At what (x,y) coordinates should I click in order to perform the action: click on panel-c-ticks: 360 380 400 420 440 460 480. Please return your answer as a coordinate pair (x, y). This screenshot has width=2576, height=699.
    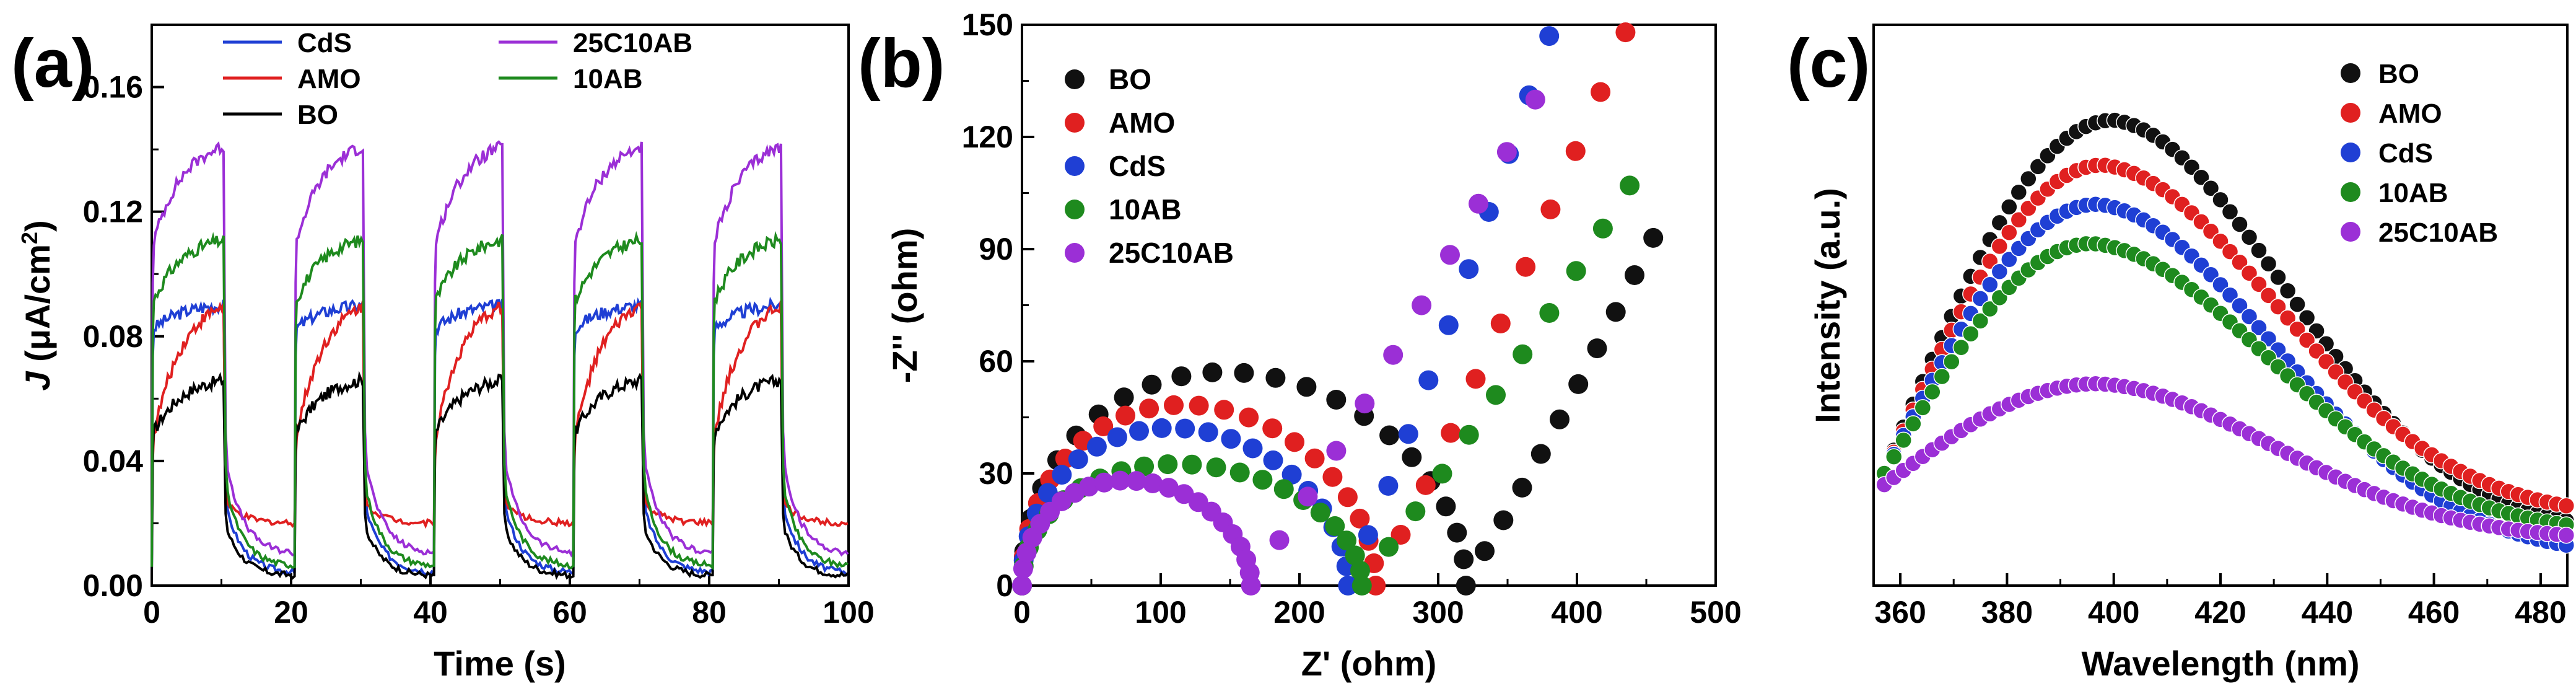
    Looking at the image, I should click on (2220, 601).